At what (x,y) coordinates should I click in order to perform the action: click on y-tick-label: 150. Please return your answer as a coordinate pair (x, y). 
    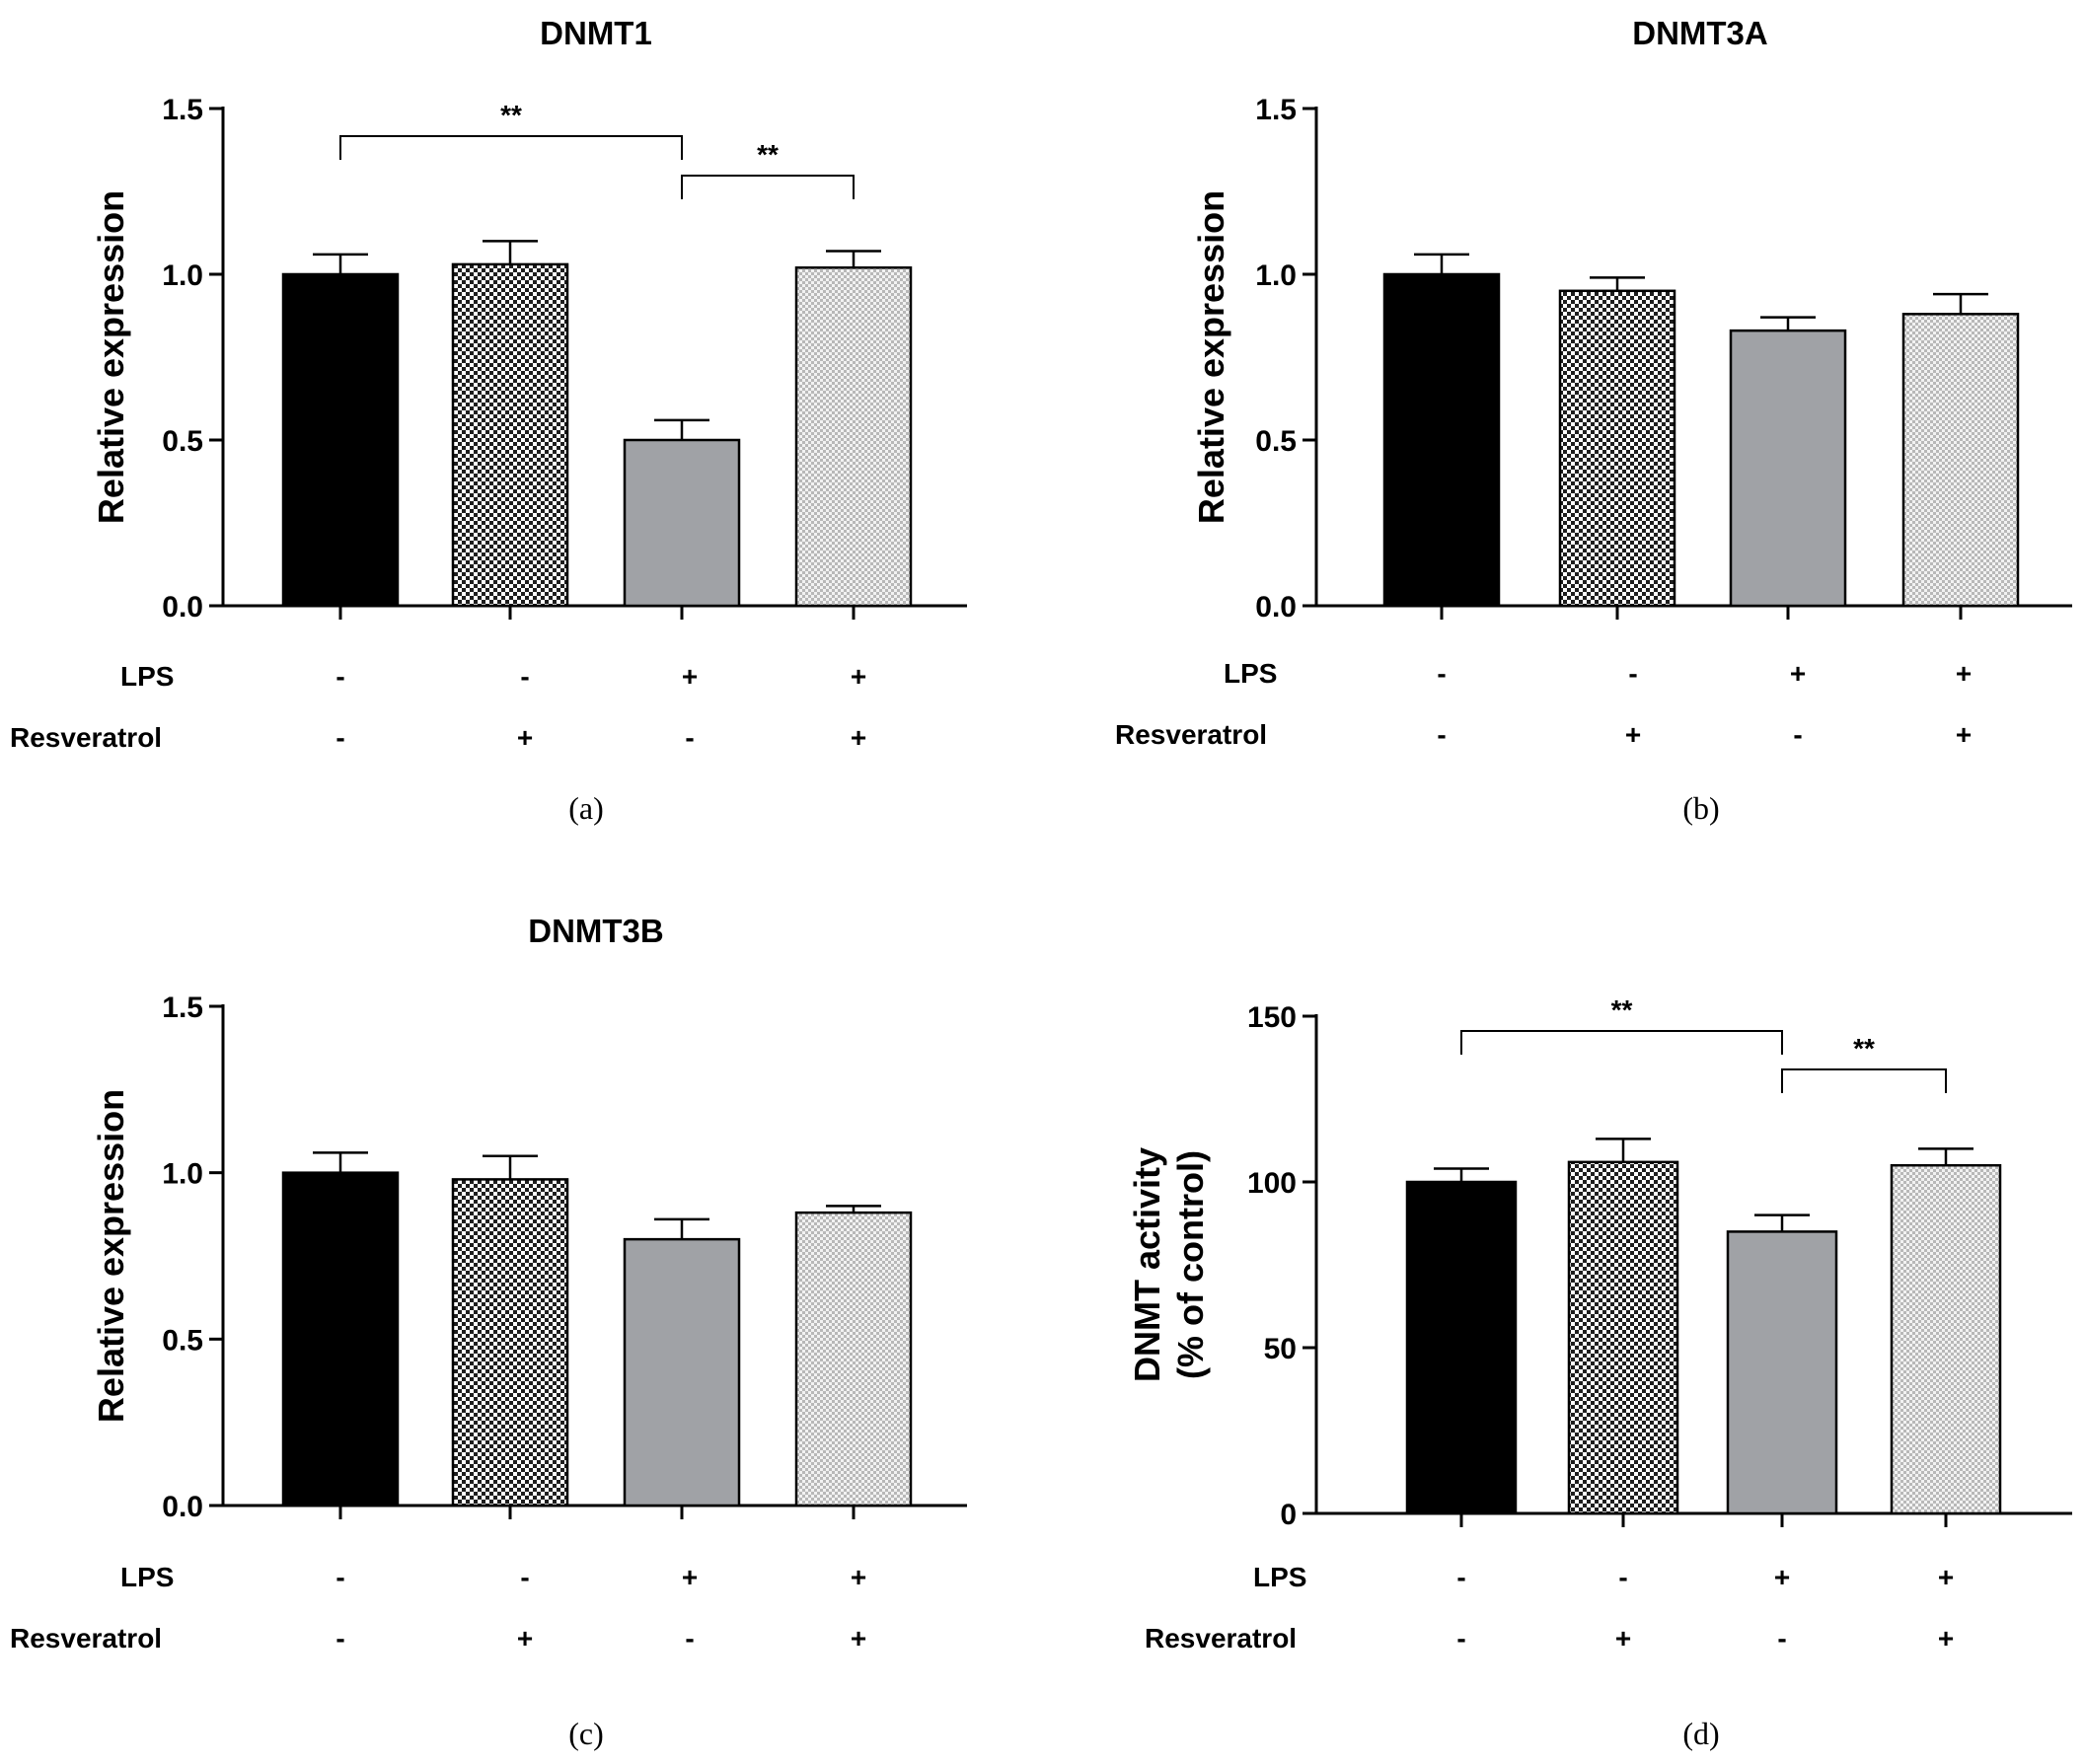
    Looking at the image, I should click on (1272, 1017).